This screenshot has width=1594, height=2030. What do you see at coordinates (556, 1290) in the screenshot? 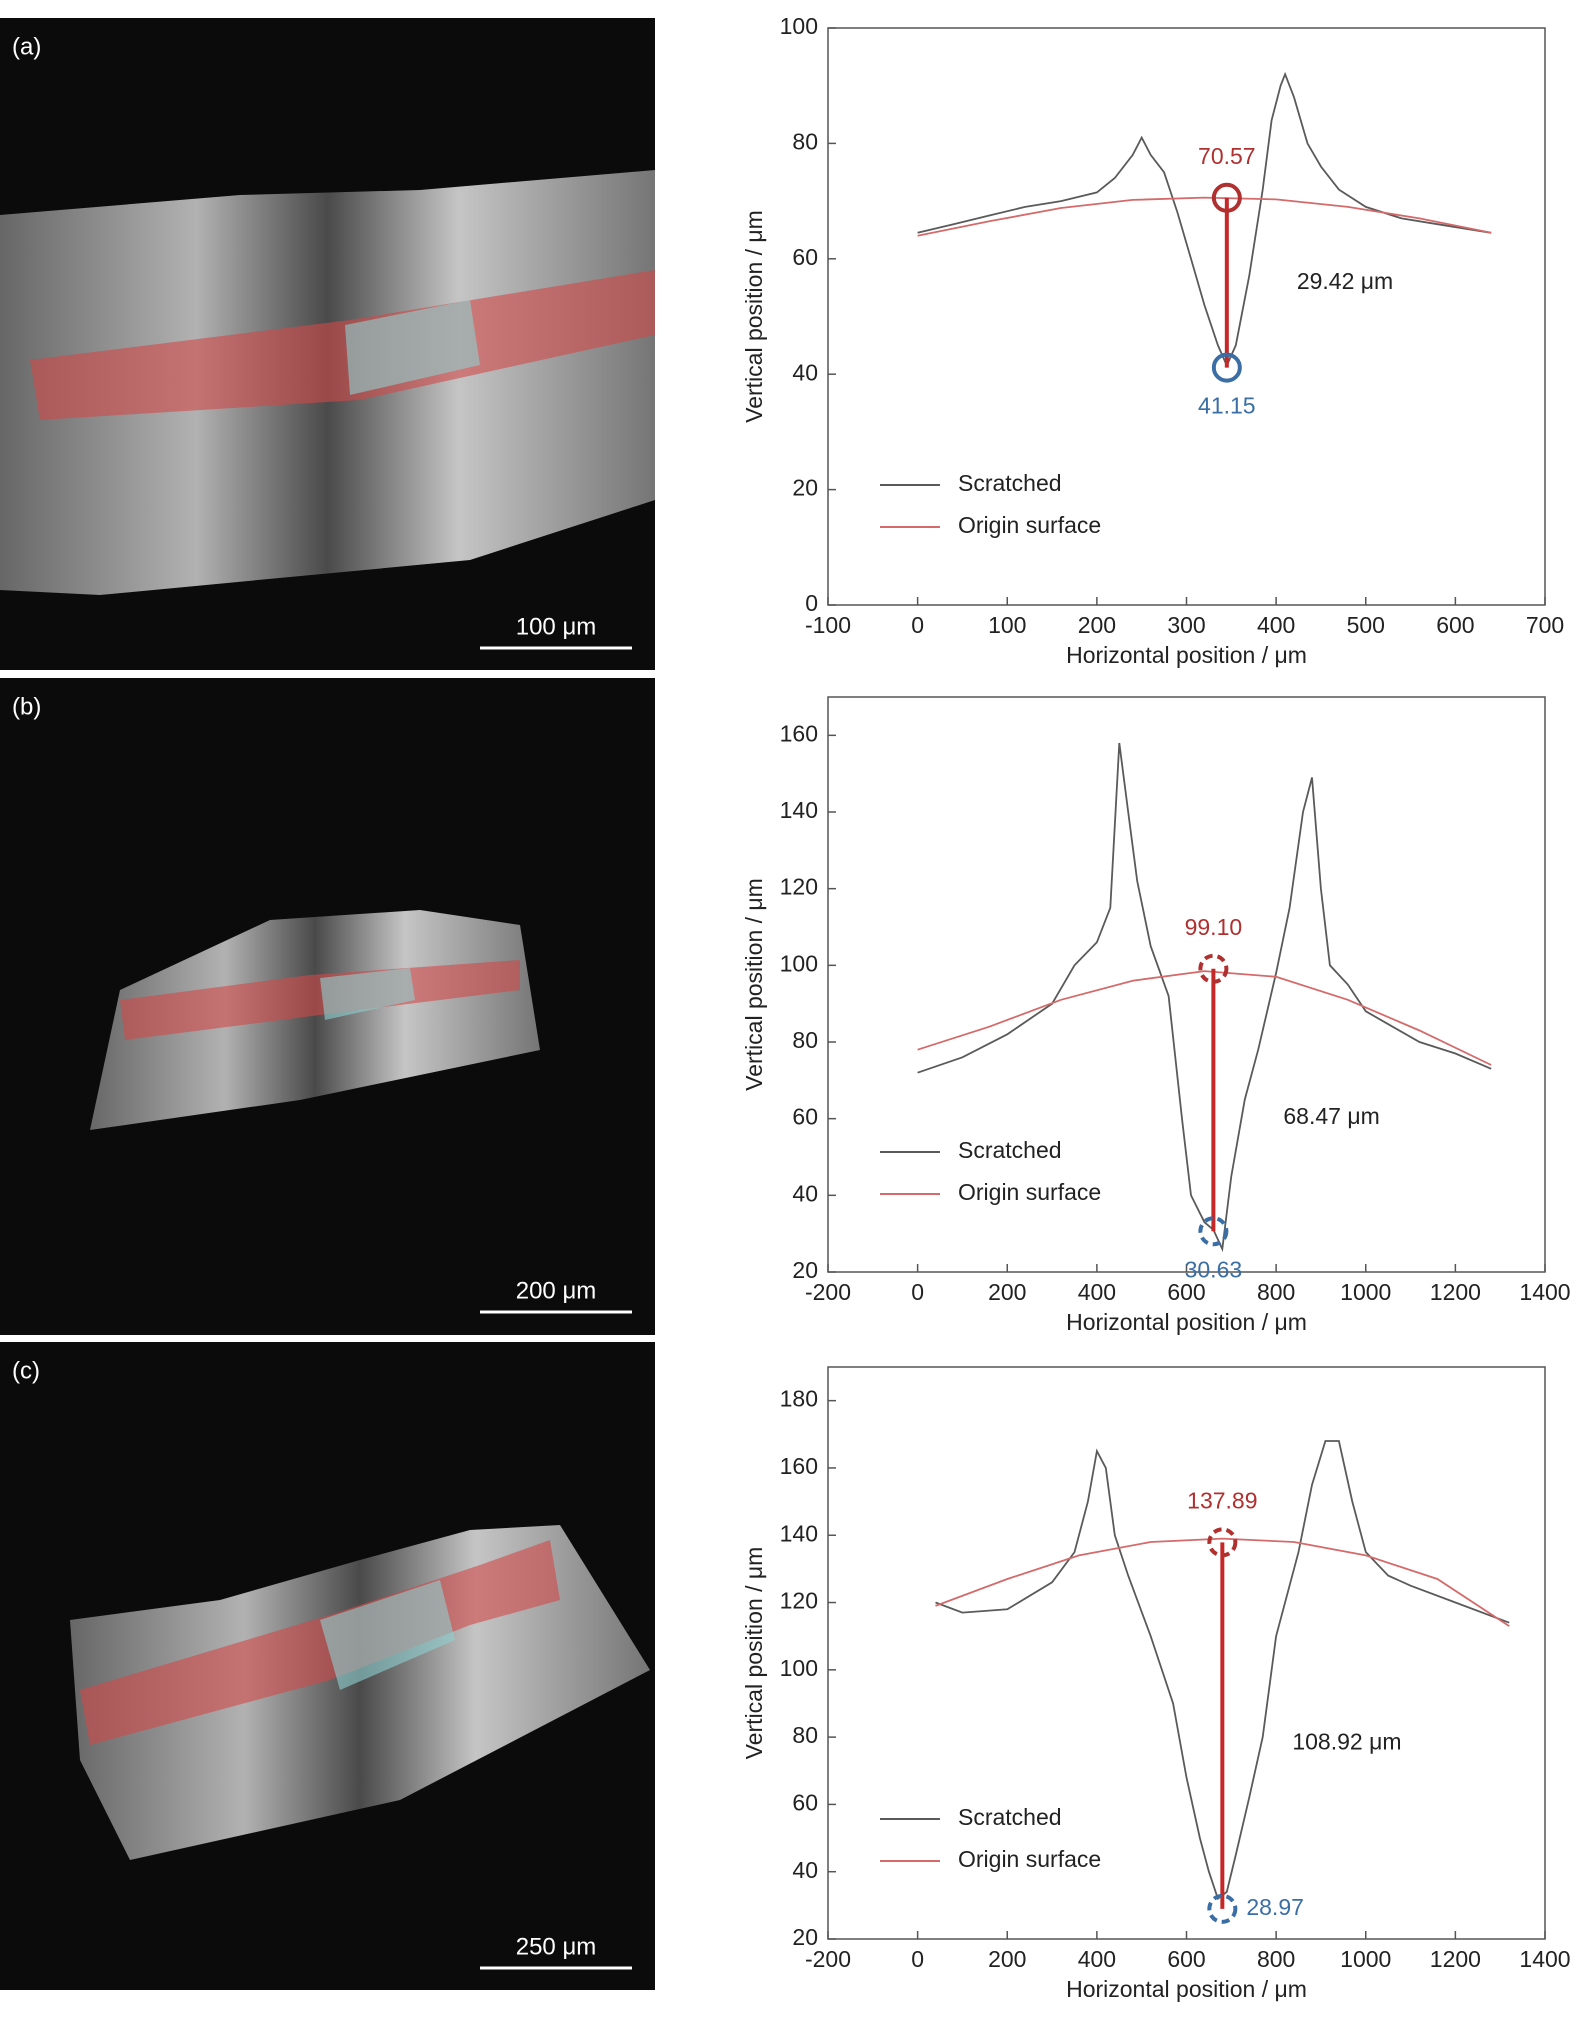
I see `scale-bar: 200 μm` at bounding box center [556, 1290].